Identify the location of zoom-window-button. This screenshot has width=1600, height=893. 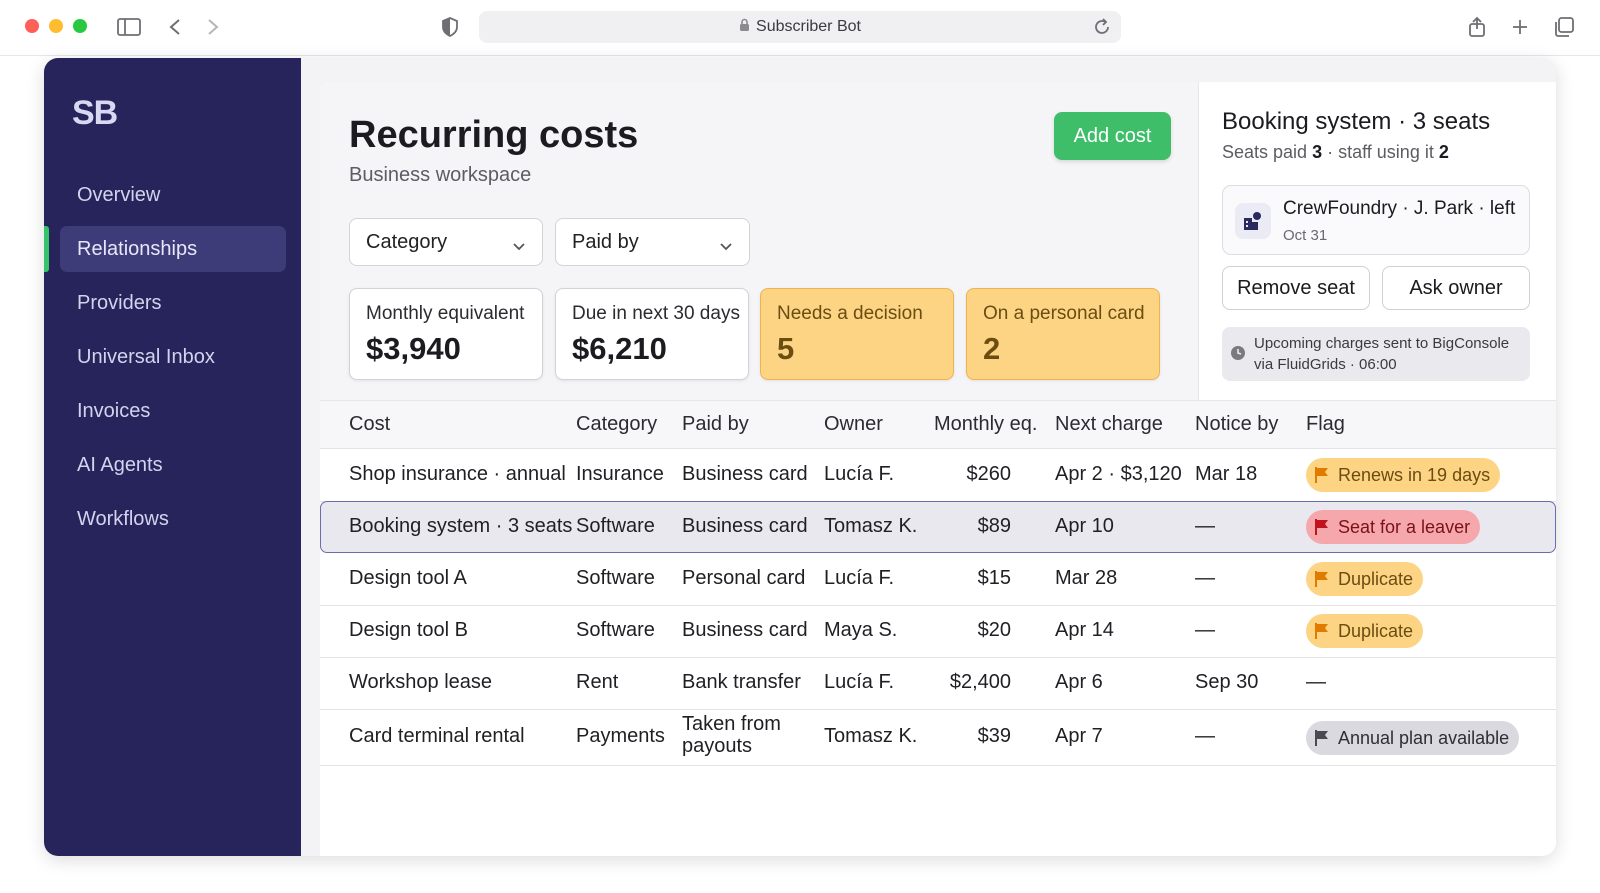
(80, 26).